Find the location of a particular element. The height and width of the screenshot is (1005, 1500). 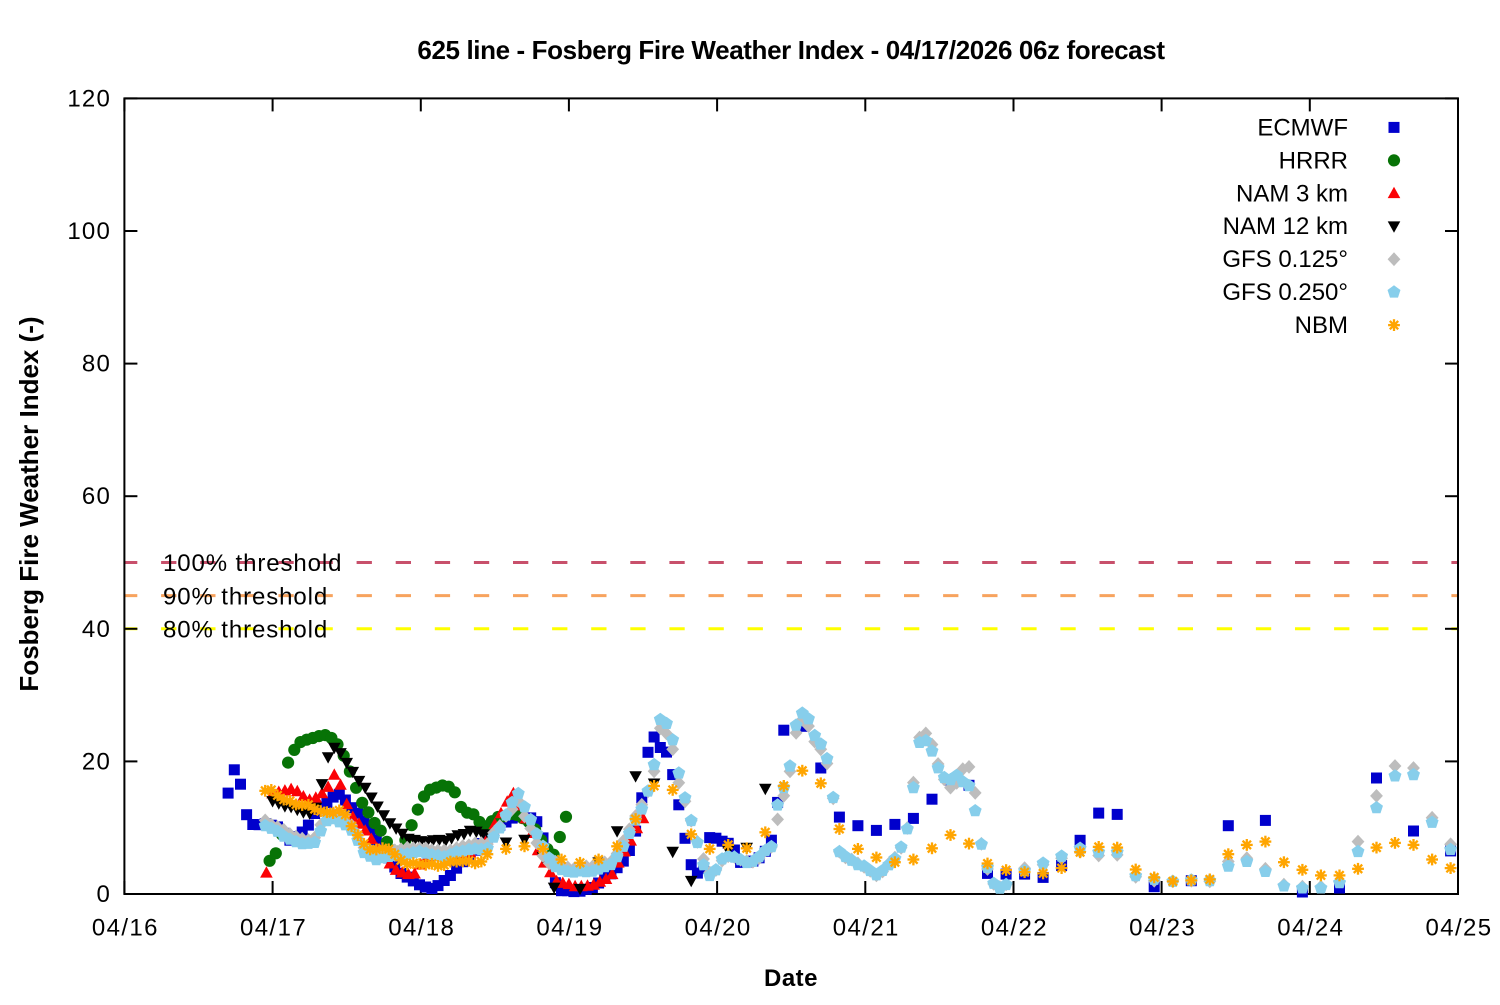

svg-text: 100 is located at coordinates (89, 231).